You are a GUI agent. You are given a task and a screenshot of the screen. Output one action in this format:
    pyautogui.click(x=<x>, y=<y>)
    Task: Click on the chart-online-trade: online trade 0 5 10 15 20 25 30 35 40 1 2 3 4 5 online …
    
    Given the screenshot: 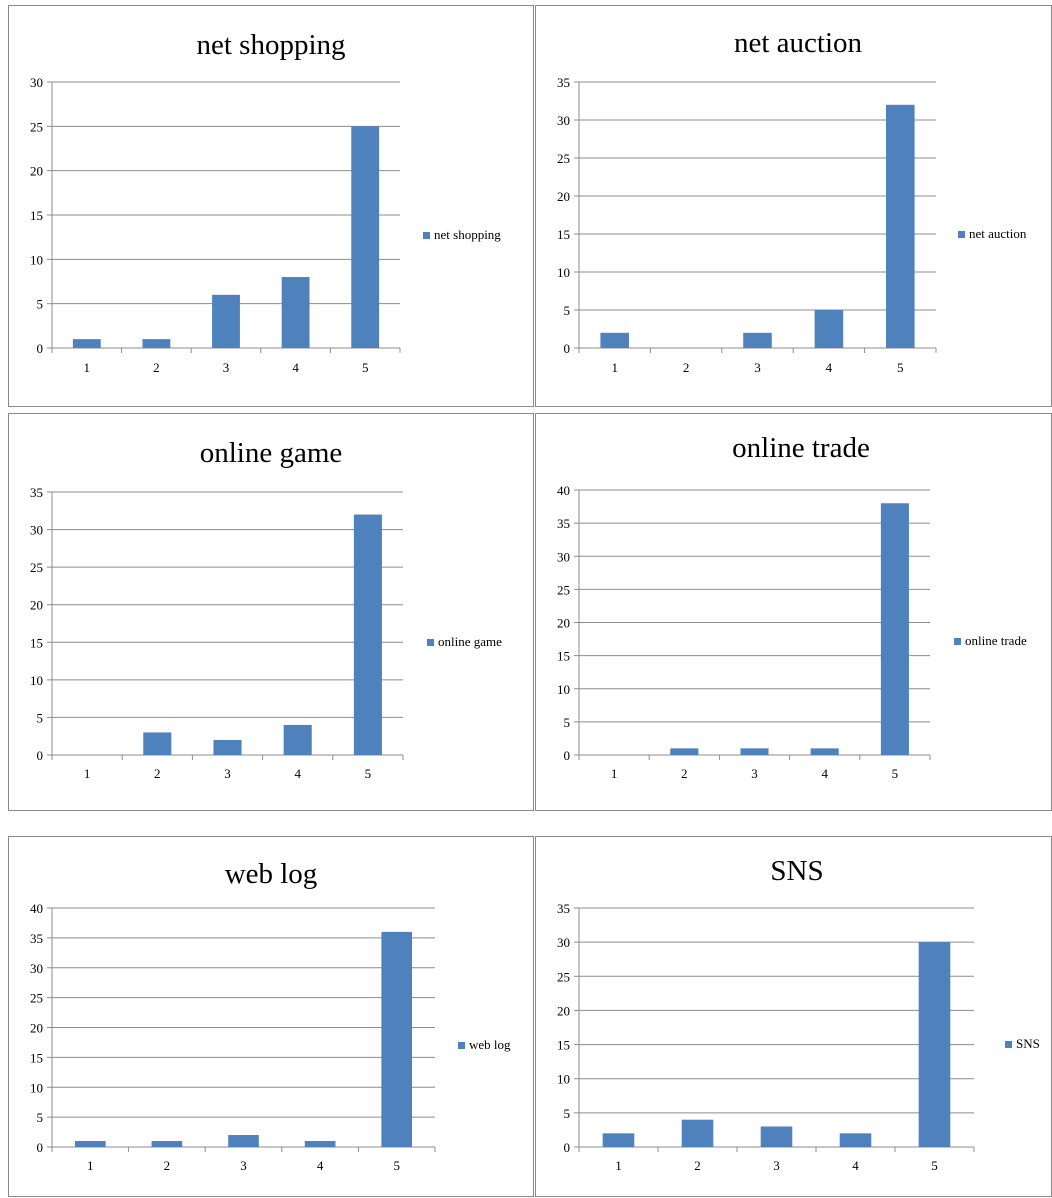 What is the action you would take?
    pyautogui.click(x=792, y=606)
    